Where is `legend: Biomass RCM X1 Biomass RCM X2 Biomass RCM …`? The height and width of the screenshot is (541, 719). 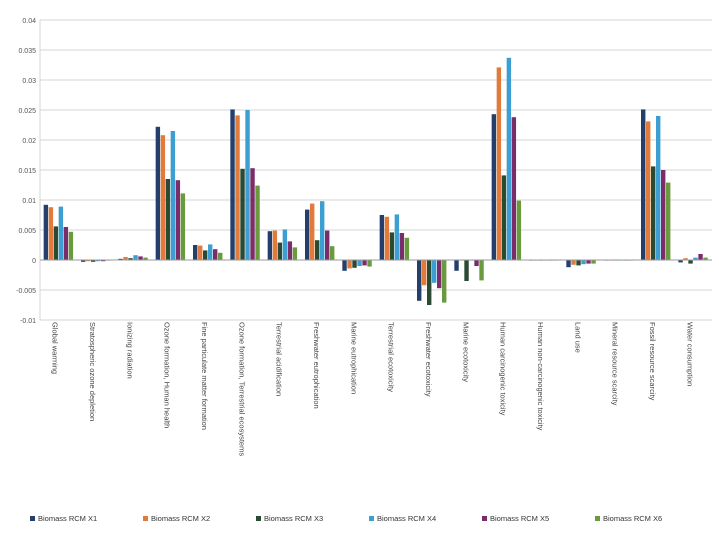
legend: Biomass RCM X1 Biomass RCM X2 Biomass RCM … is located at coordinates (346, 518).